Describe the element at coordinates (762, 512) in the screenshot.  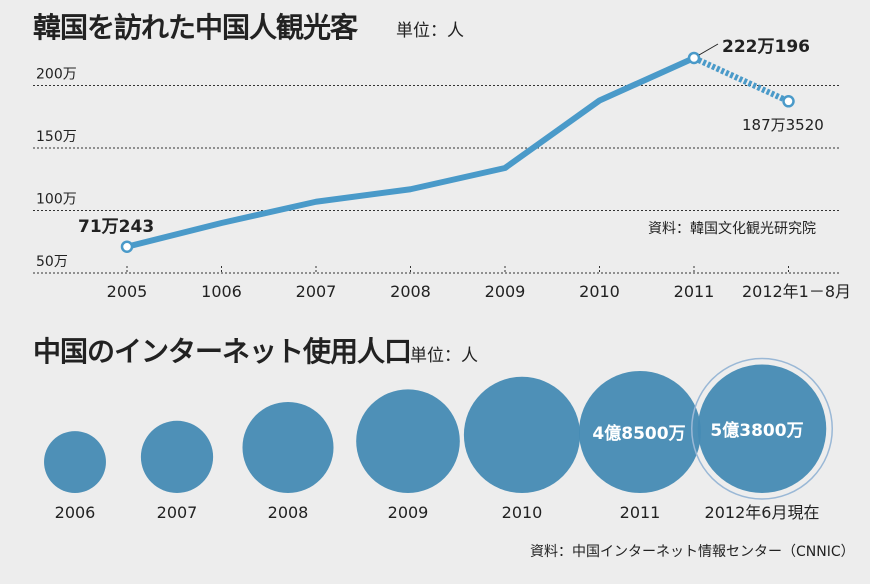
I see `bubble-year-label: 2012年6月現在` at that location.